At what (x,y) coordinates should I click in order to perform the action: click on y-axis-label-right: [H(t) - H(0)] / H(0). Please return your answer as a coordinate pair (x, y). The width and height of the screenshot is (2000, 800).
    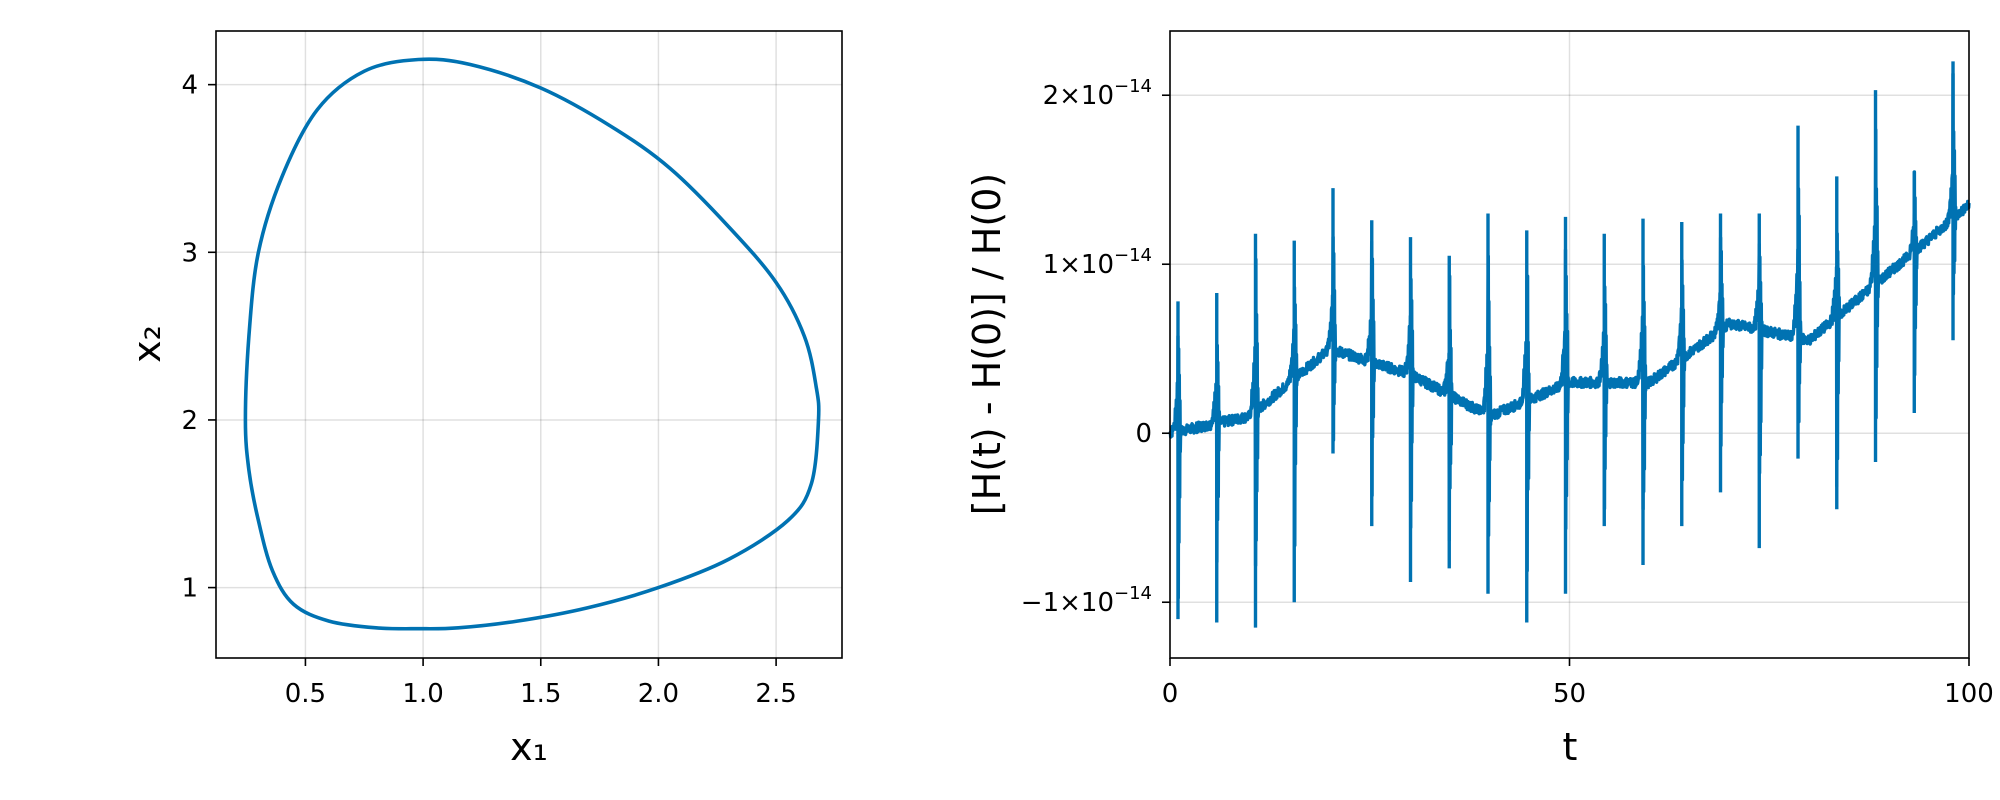
    Looking at the image, I should click on (987, 344).